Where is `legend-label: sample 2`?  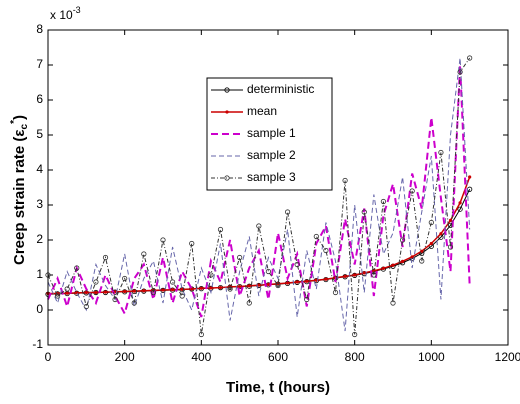
legend-label: sample 2 is located at coordinates (271, 155).